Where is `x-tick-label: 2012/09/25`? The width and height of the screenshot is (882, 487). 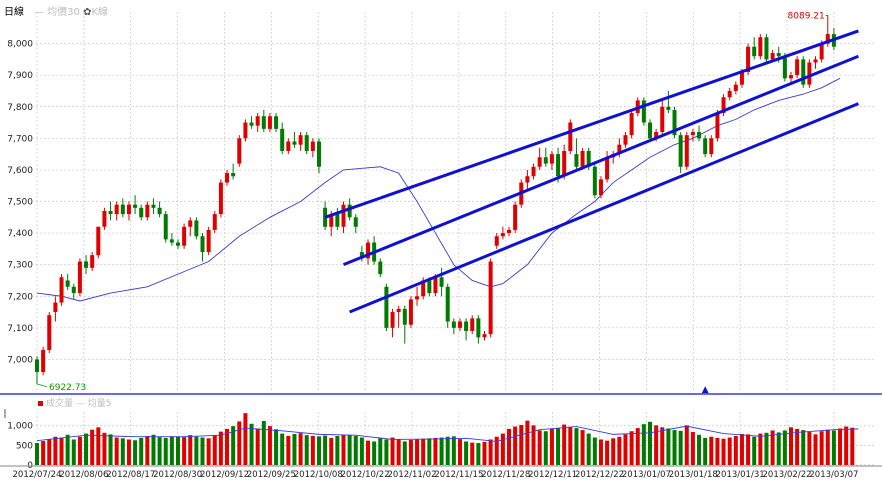
x-tick-label: 2012/09/25 is located at coordinates (271, 475).